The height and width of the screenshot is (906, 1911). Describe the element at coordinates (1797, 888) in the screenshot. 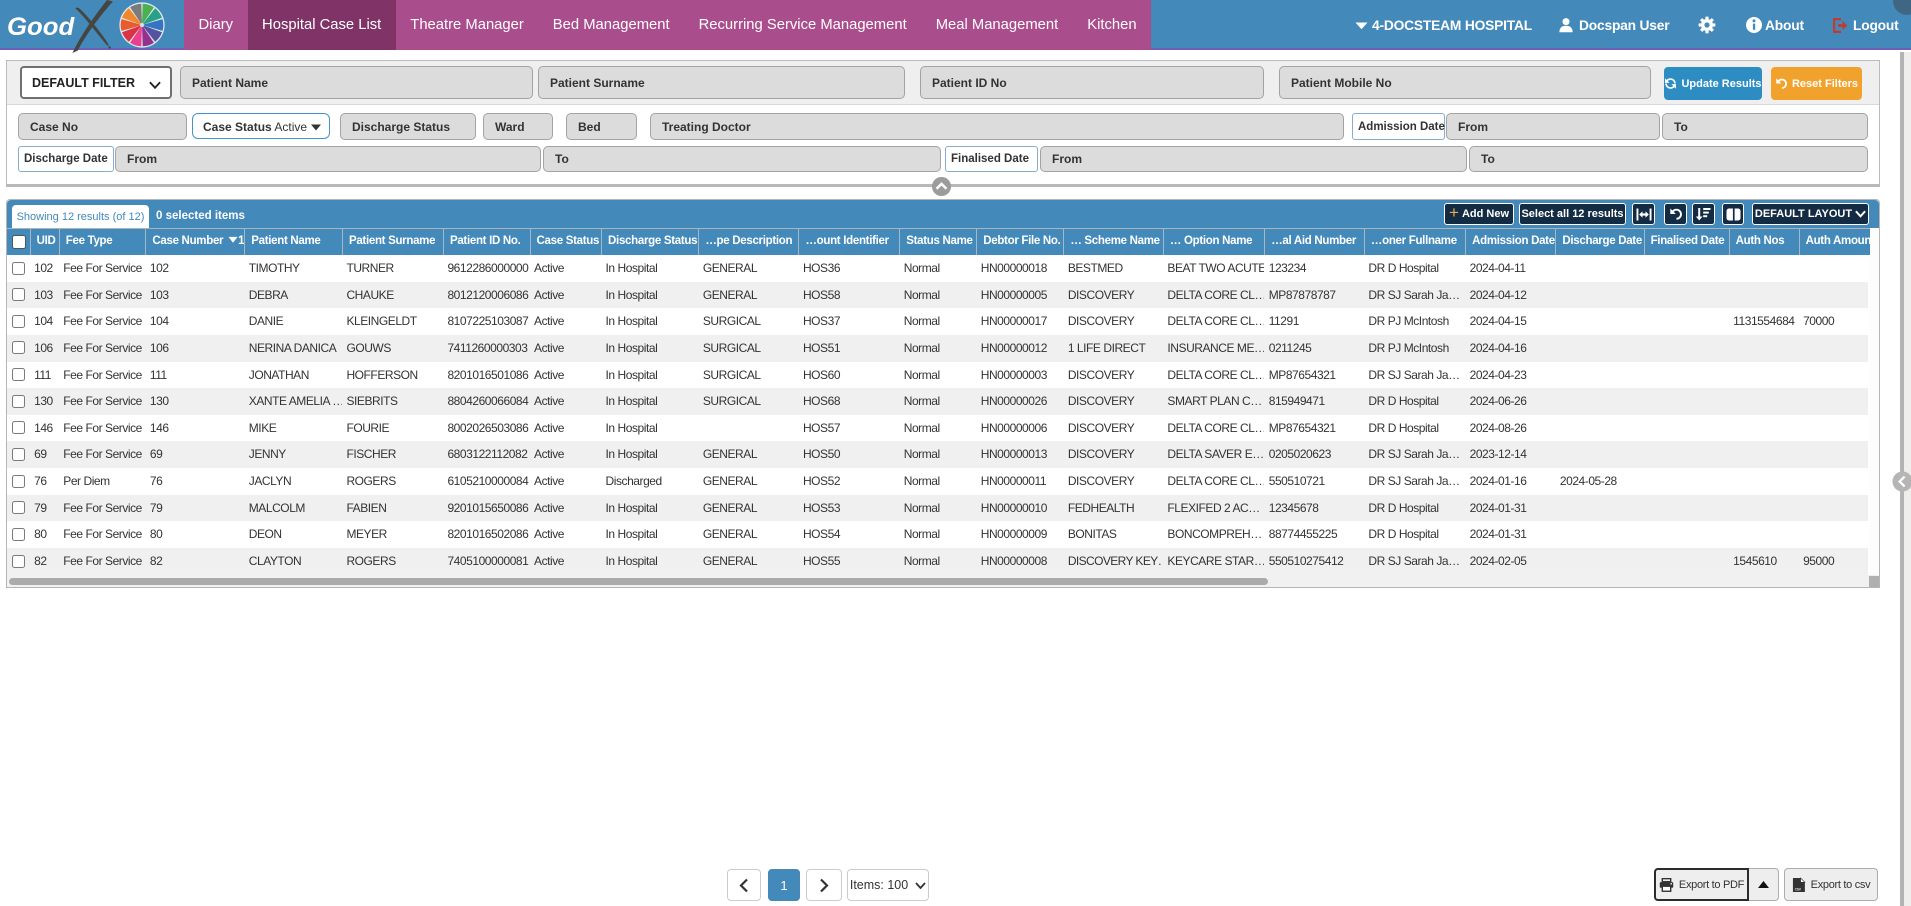

I see `svg-text: csv` at that location.